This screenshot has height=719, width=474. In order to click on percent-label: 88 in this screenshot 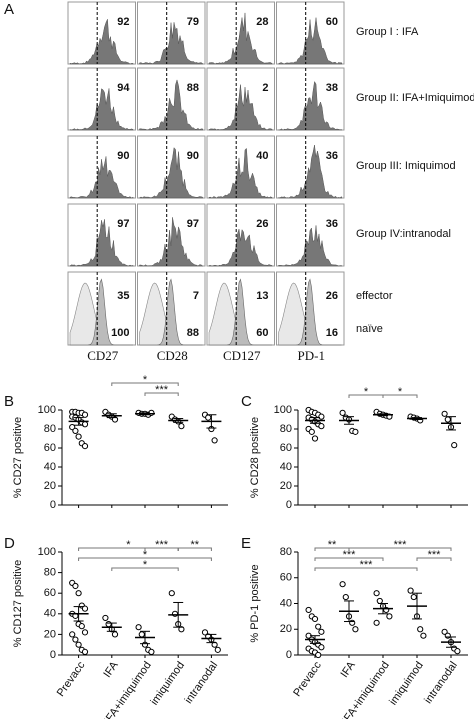, I will do `click(193, 333)`.